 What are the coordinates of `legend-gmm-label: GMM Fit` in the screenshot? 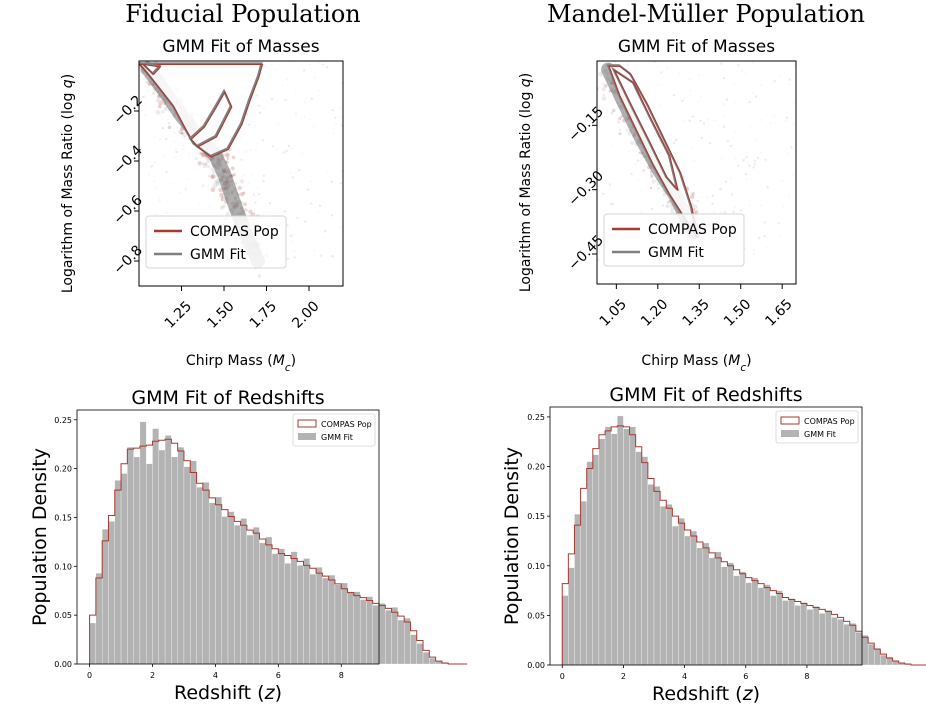 It's located at (820, 434).